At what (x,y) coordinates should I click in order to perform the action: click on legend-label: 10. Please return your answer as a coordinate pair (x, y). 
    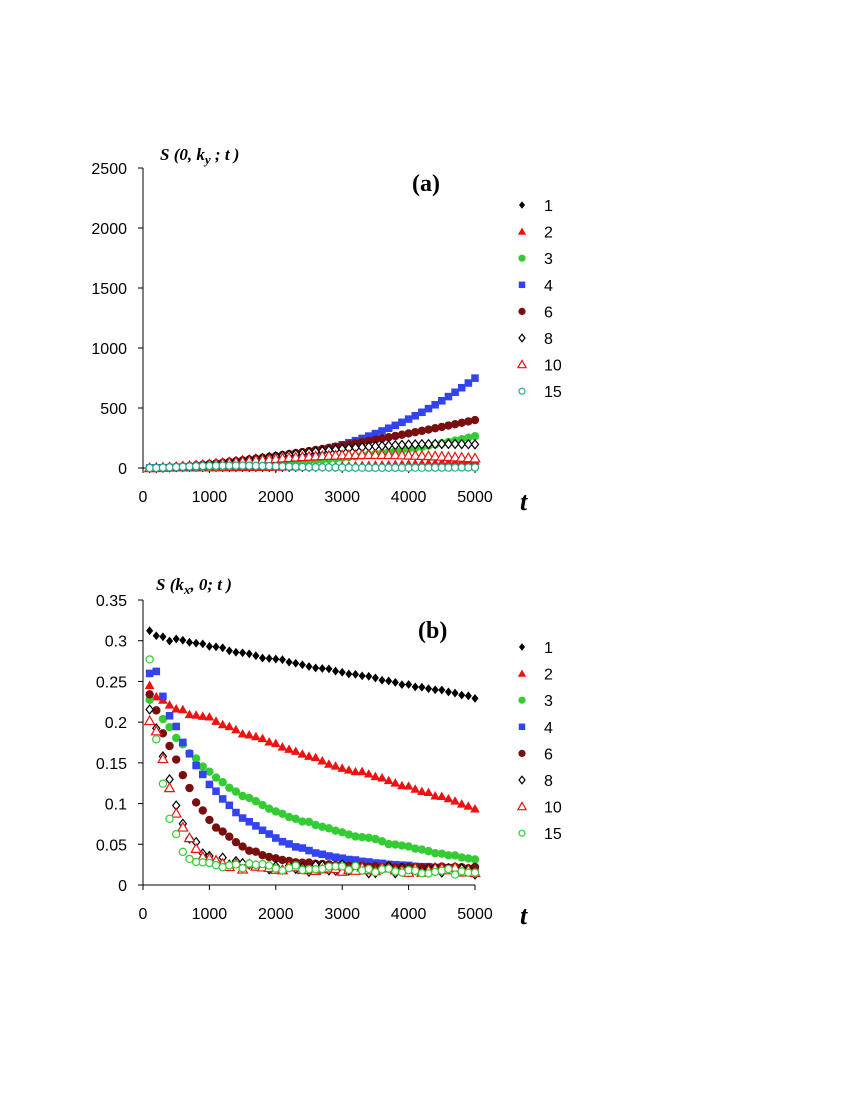
    Looking at the image, I should click on (553, 366).